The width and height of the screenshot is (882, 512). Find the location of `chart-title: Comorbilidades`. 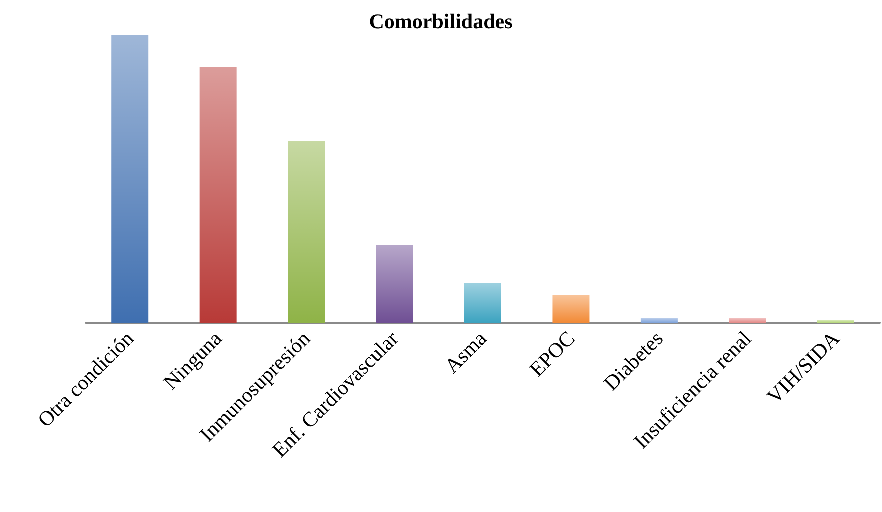

chart-title: Comorbilidades is located at coordinates (441, 22).